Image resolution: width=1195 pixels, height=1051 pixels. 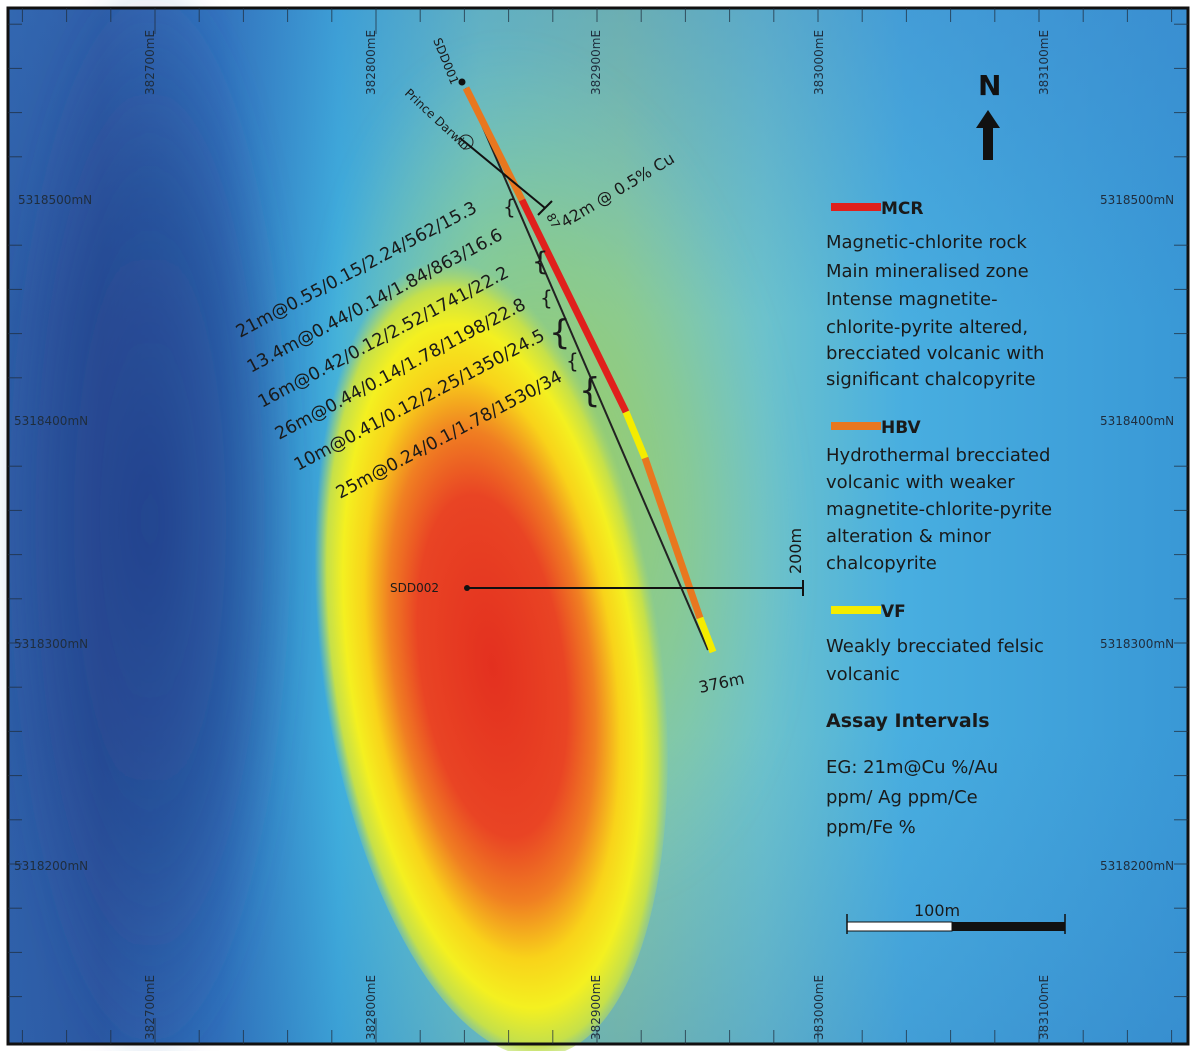 What do you see at coordinates (414, 588) in the screenshot?
I see `hole-name-label: SDD002` at bounding box center [414, 588].